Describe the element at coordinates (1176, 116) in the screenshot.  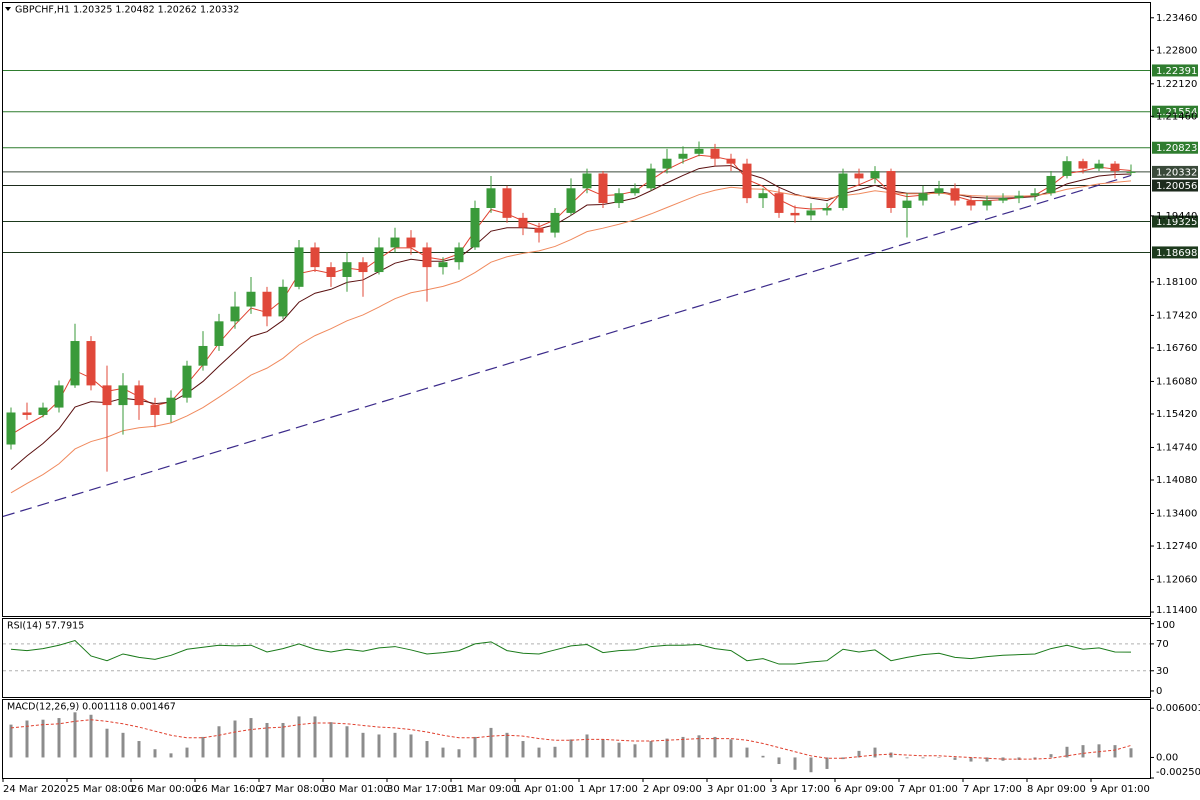
I see `y-tick-label: 1.21460` at that location.